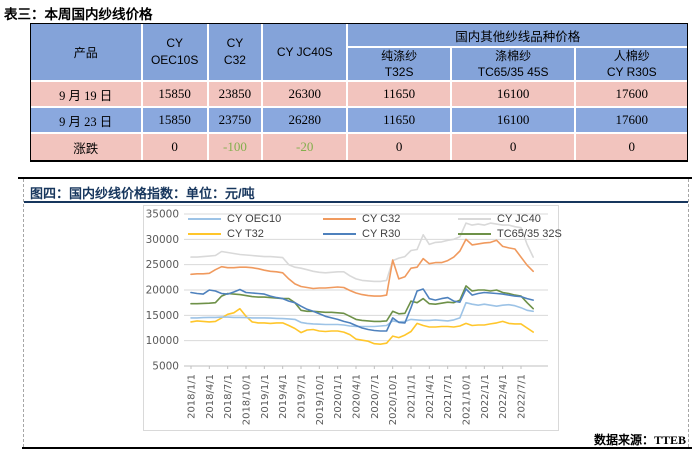 The image size is (692, 455). Describe the element at coordinates (245, 233) in the screenshot. I see `legend-label: CY T32` at that location.